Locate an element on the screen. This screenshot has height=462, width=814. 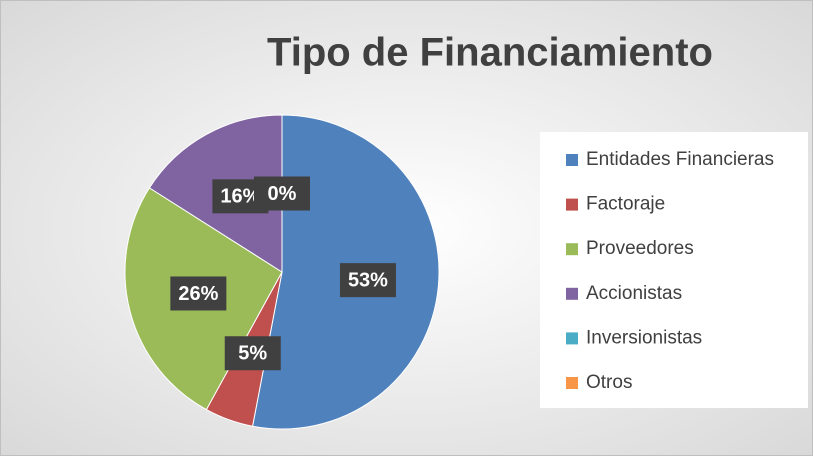
data-label: 26% is located at coordinates (198, 294).